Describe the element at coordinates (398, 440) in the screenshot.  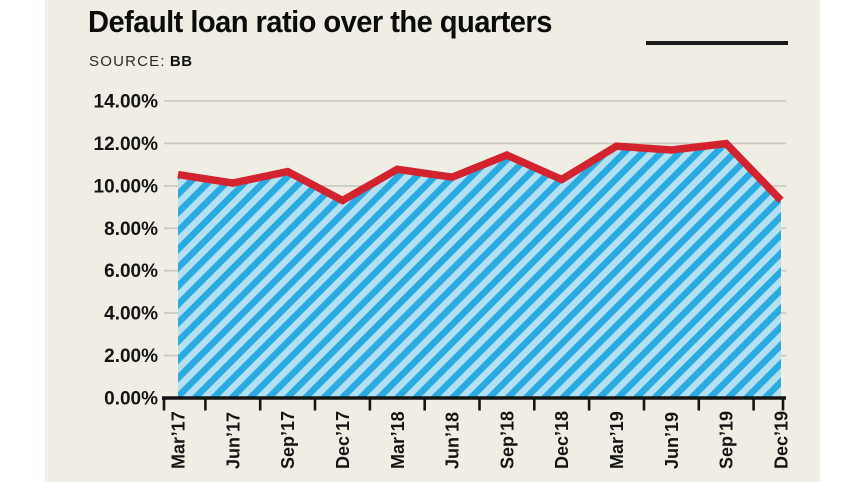
I see `svg-text: Mar’18` at that location.